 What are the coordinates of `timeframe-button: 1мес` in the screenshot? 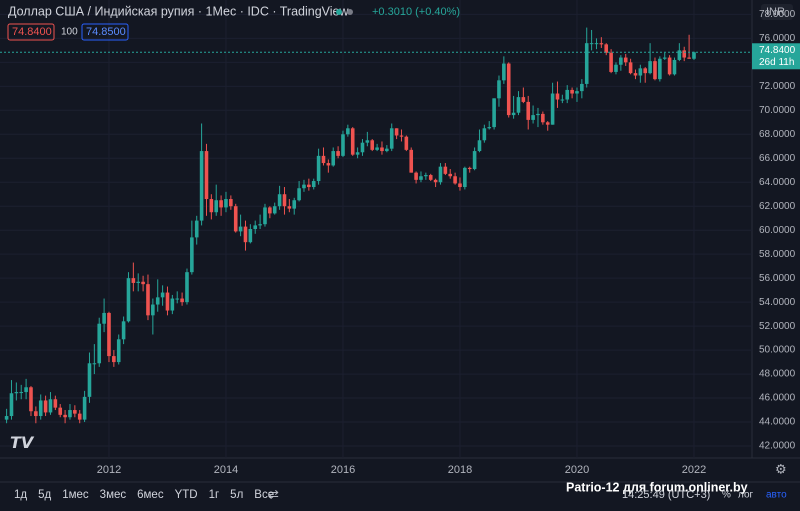 It's located at (75, 495).